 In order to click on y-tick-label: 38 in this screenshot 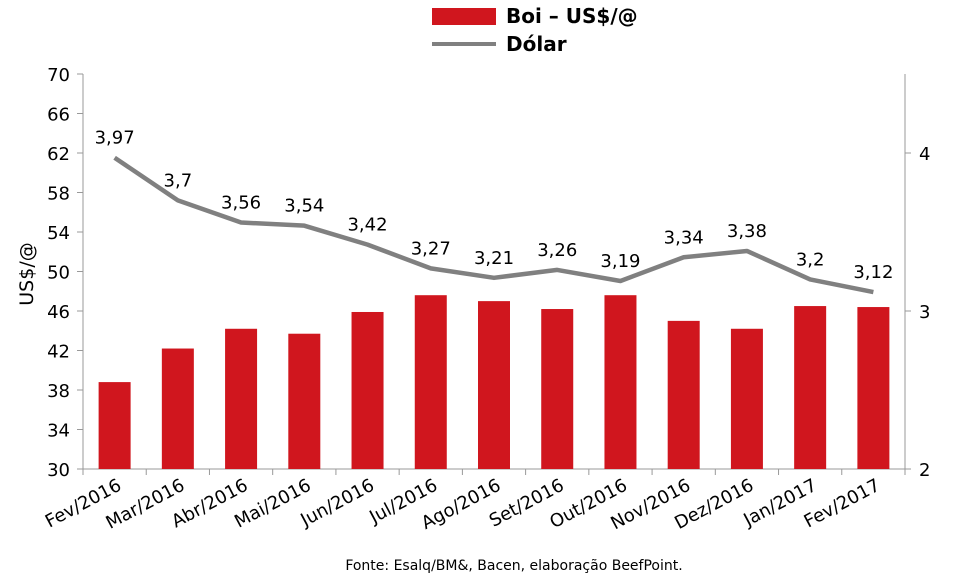, I will do `click(58, 391)`.